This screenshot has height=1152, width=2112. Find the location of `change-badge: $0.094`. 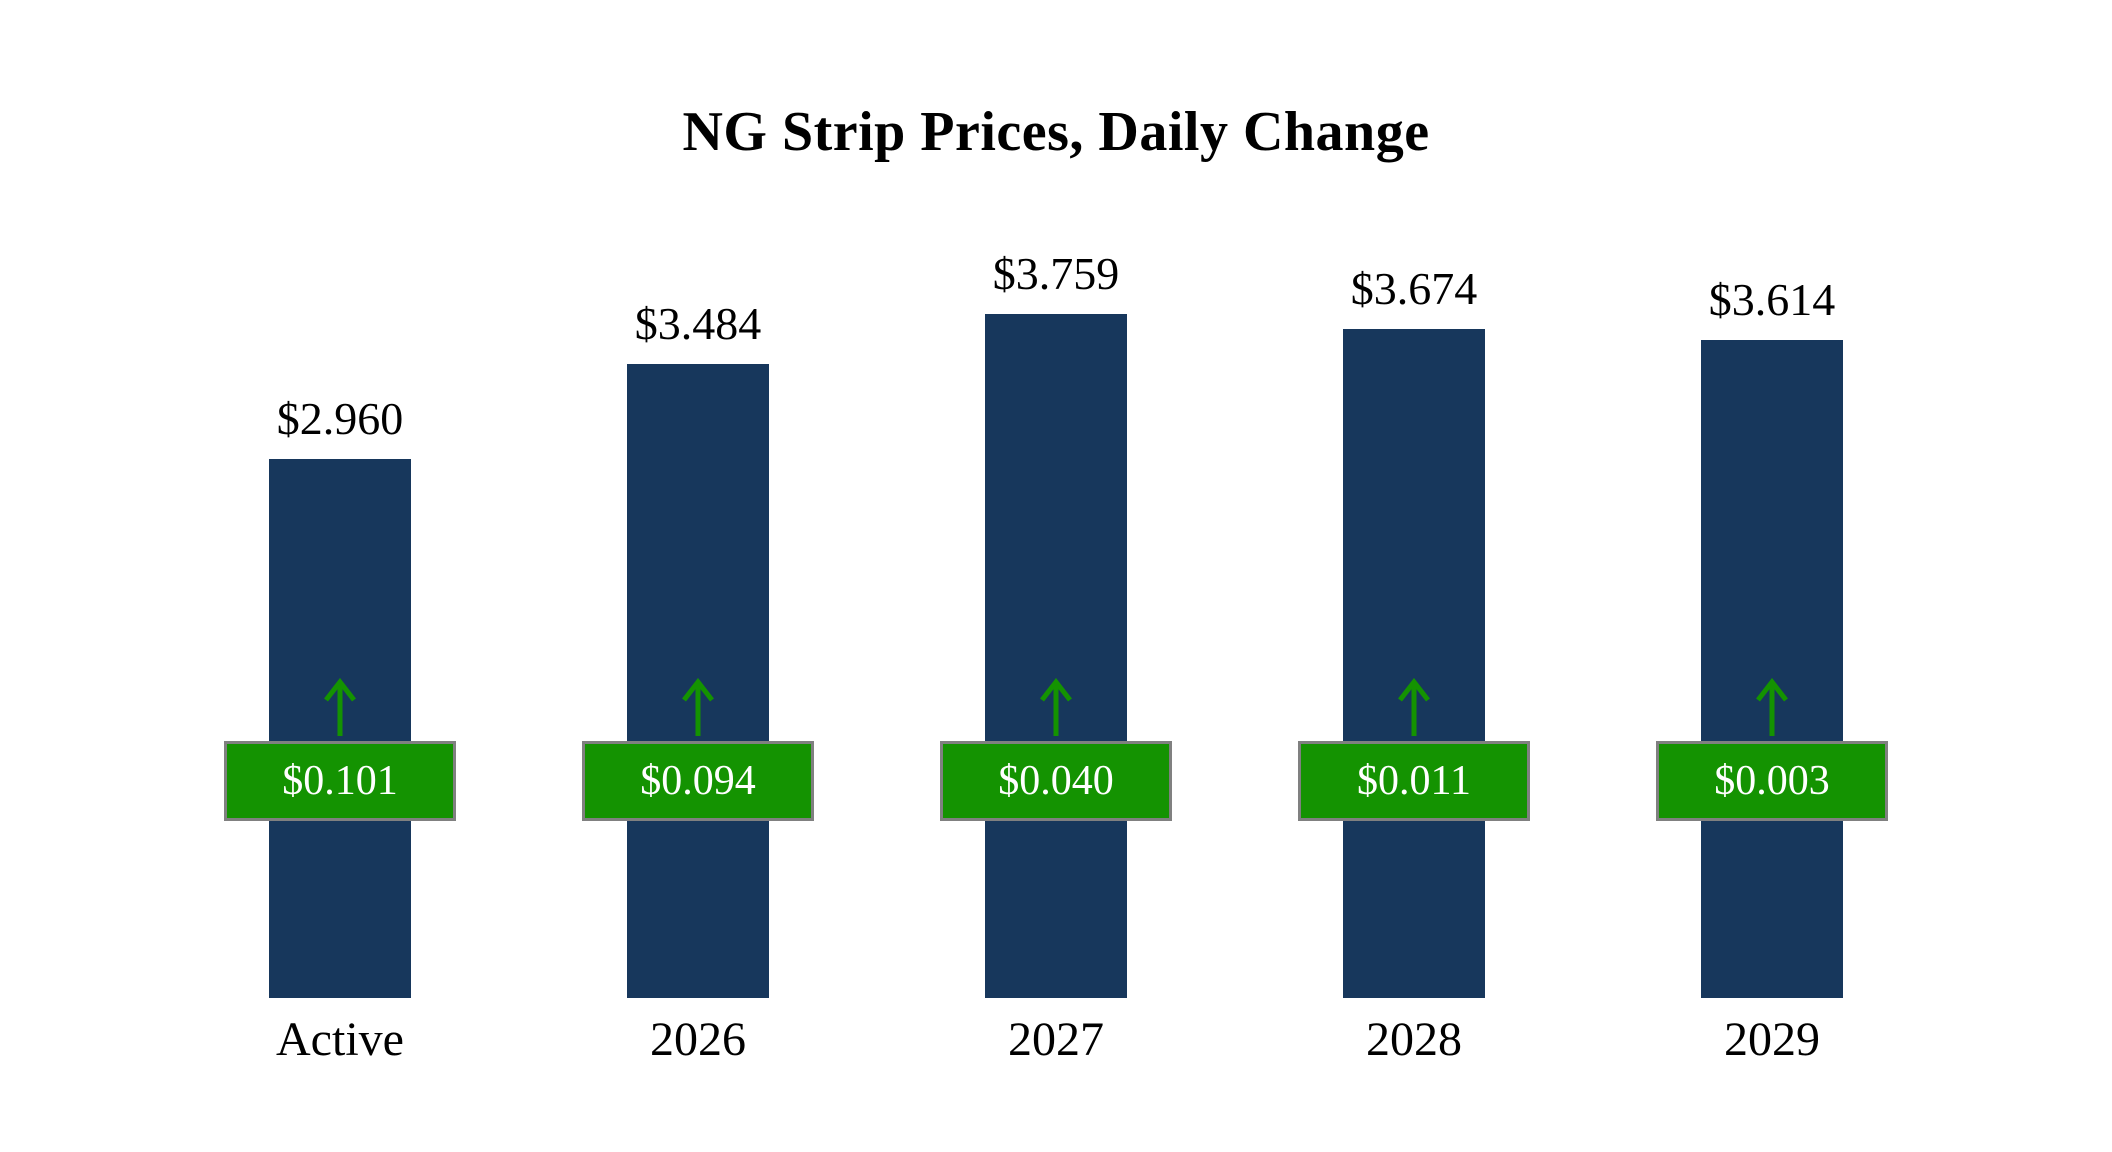

change-badge: $0.094 is located at coordinates (698, 781).